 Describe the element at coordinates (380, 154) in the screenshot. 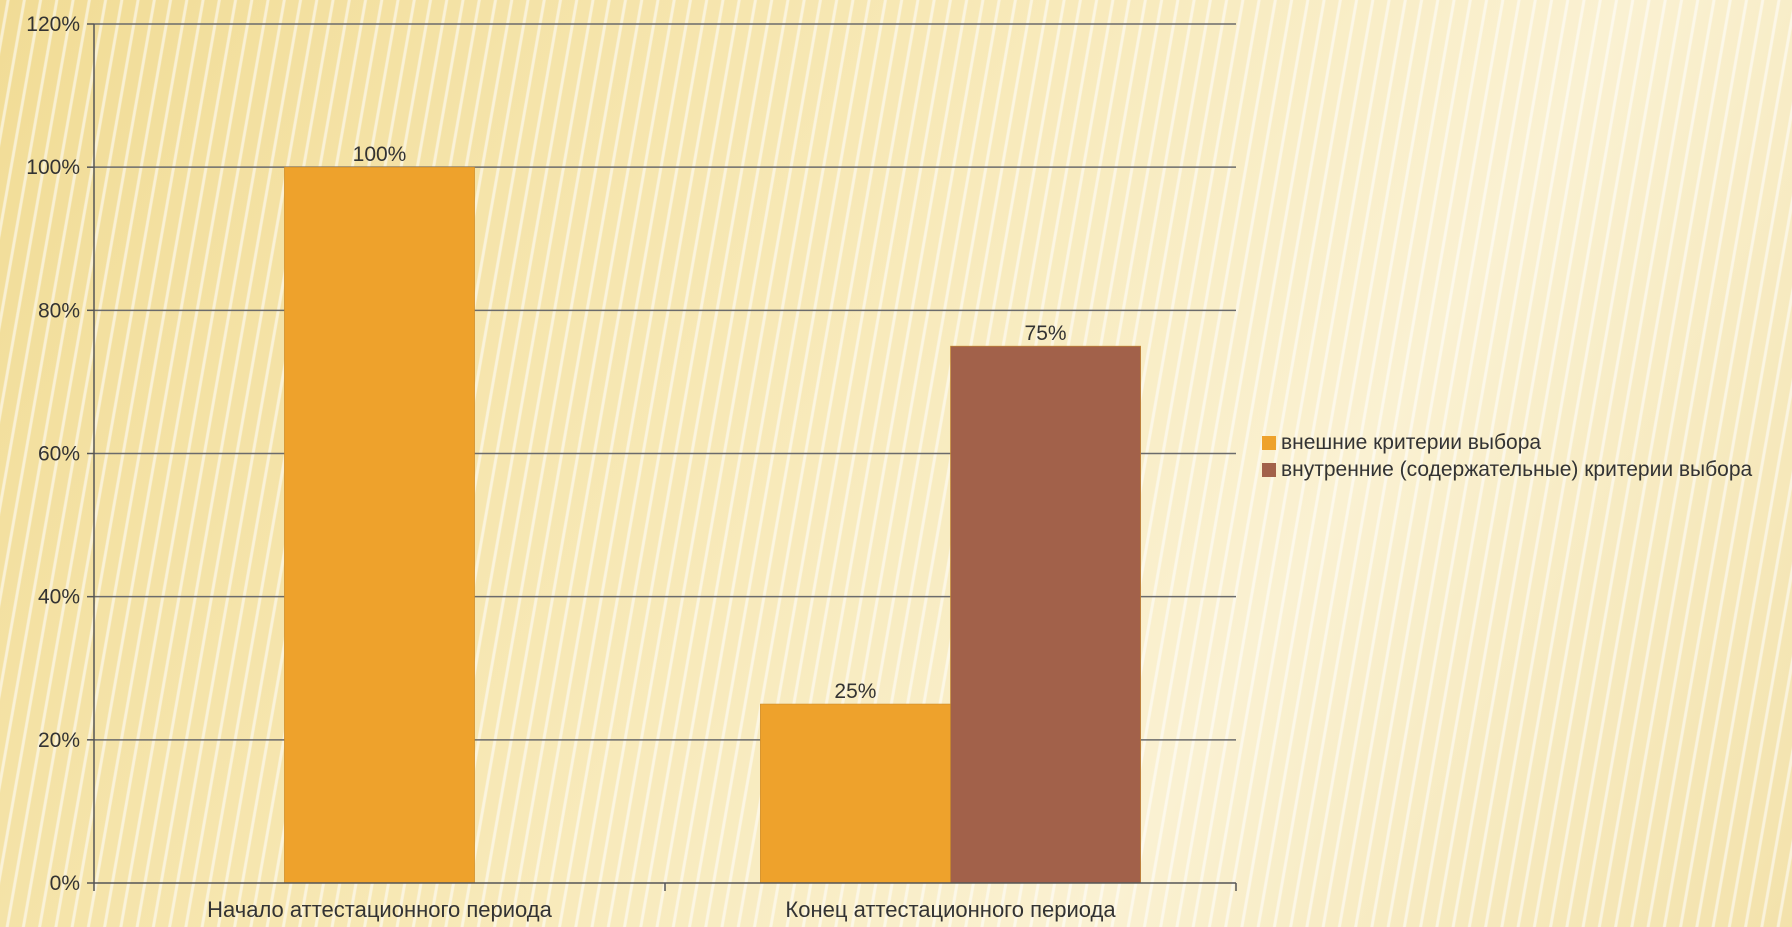

I see `data-label: 100%` at that location.